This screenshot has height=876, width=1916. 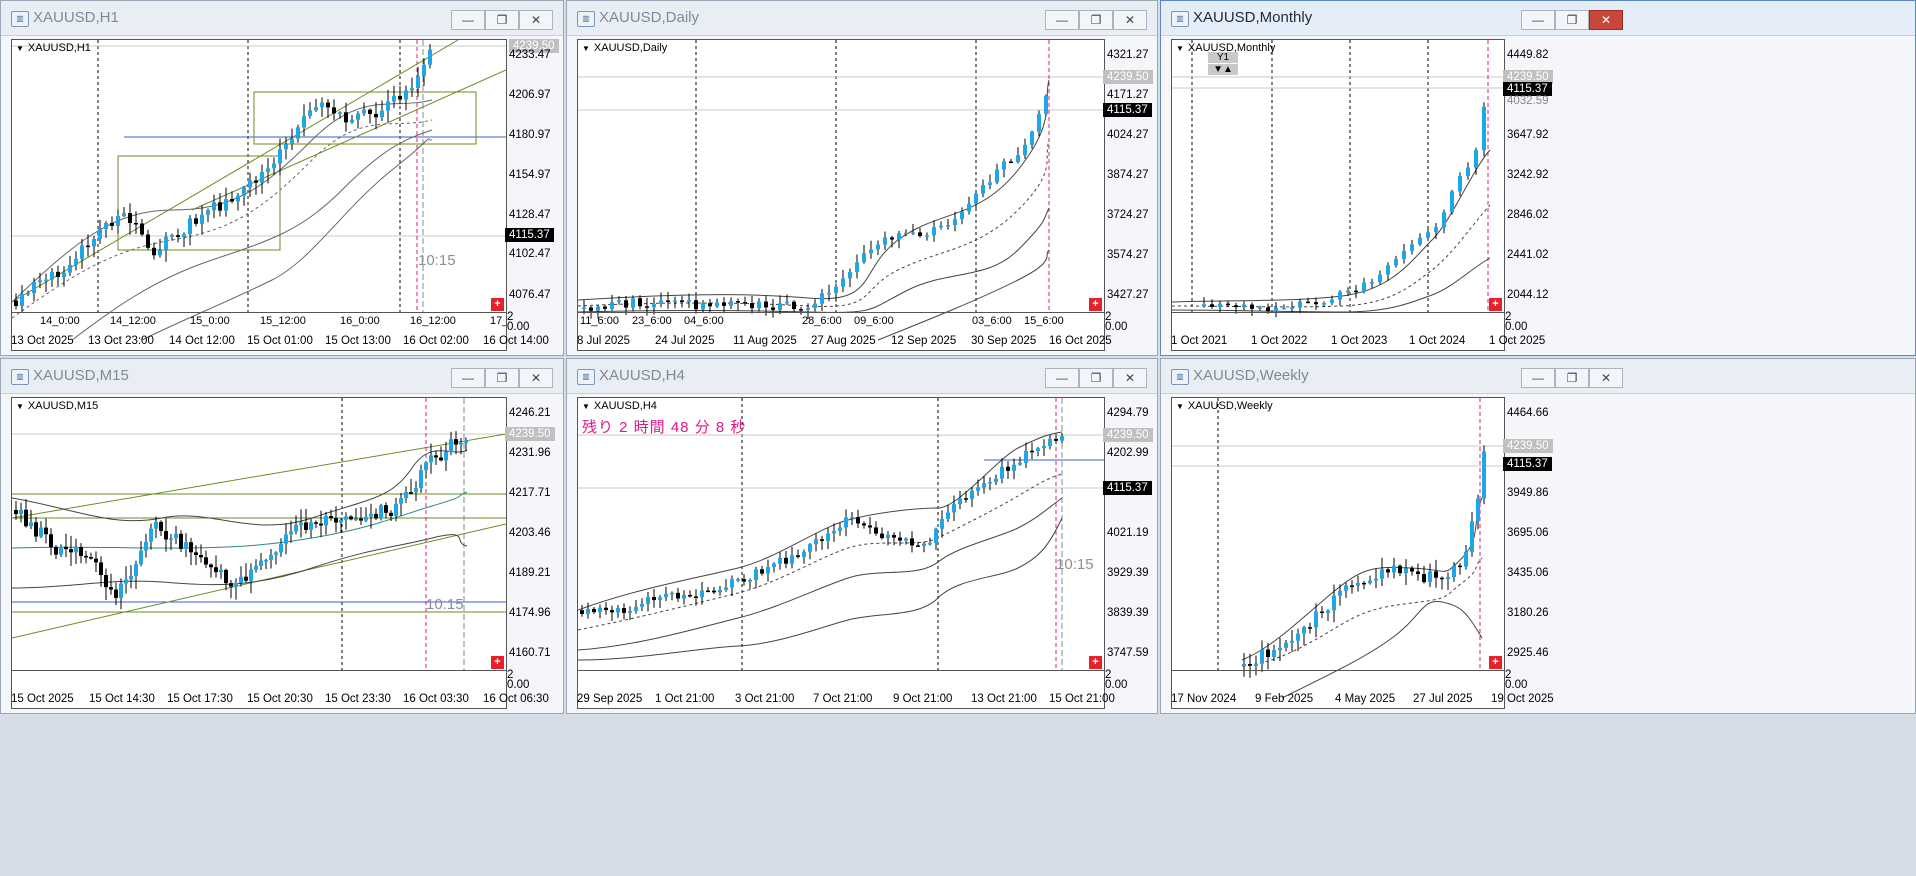 I want to click on chart-symbol-label: ▼ XAUUSD,Monthly, so click(x=1226, y=48).